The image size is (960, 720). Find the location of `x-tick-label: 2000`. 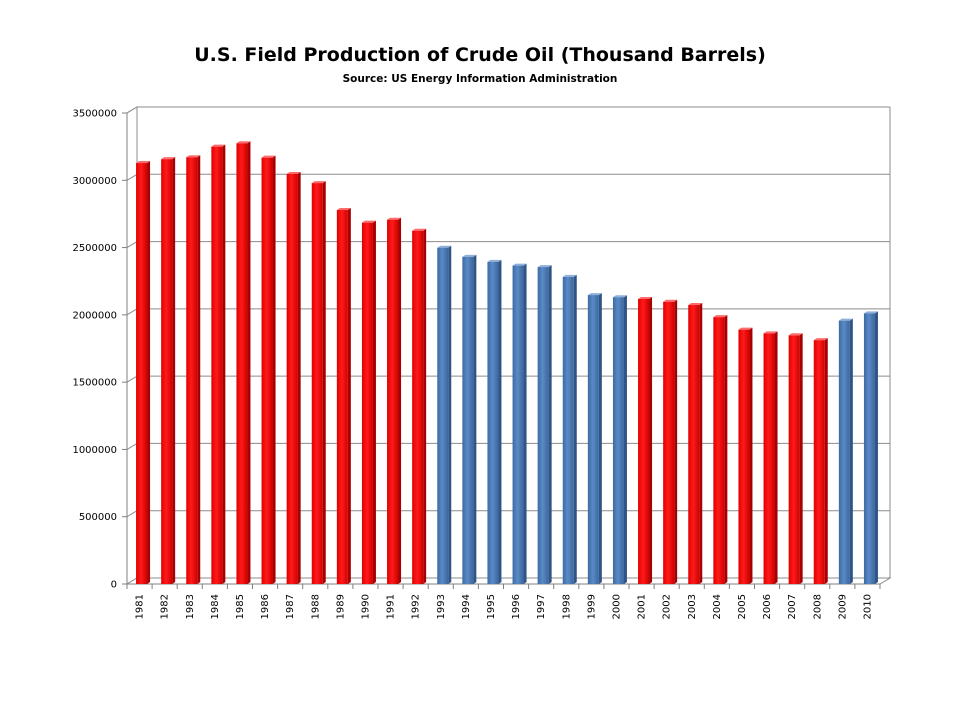

x-tick-label: 2000 is located at coordinates (616, 606).